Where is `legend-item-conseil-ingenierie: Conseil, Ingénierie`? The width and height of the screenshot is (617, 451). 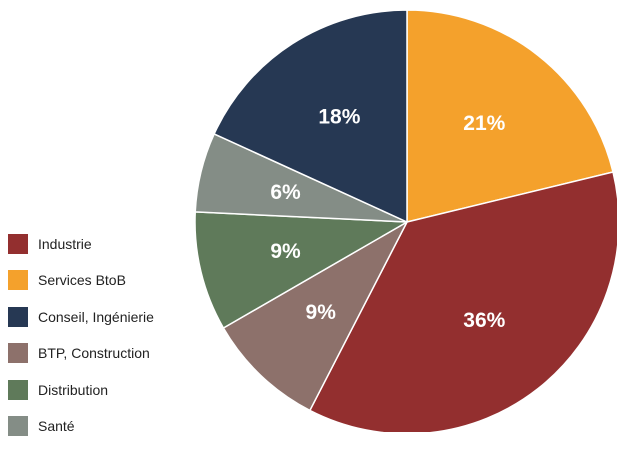
legend-item-conseil-ingenierie: Conseil, Ingénierie is located at coordinates (81, 317).